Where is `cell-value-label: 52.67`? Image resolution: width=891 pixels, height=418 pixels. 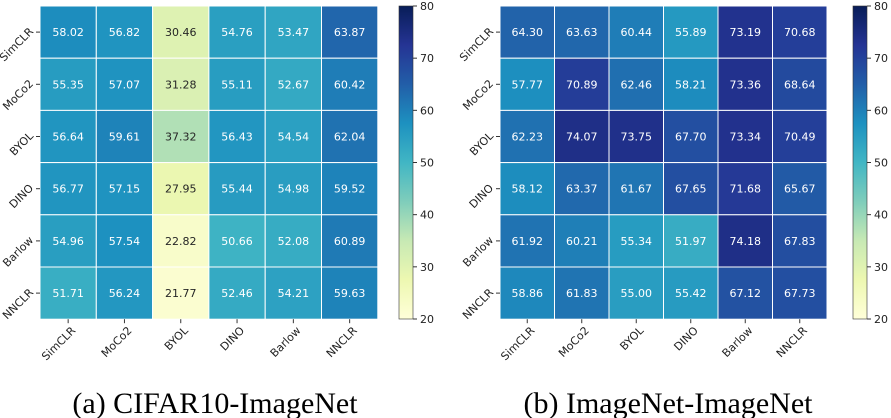 cell-value-label: 52.67 is located at coordinates (294, 84).